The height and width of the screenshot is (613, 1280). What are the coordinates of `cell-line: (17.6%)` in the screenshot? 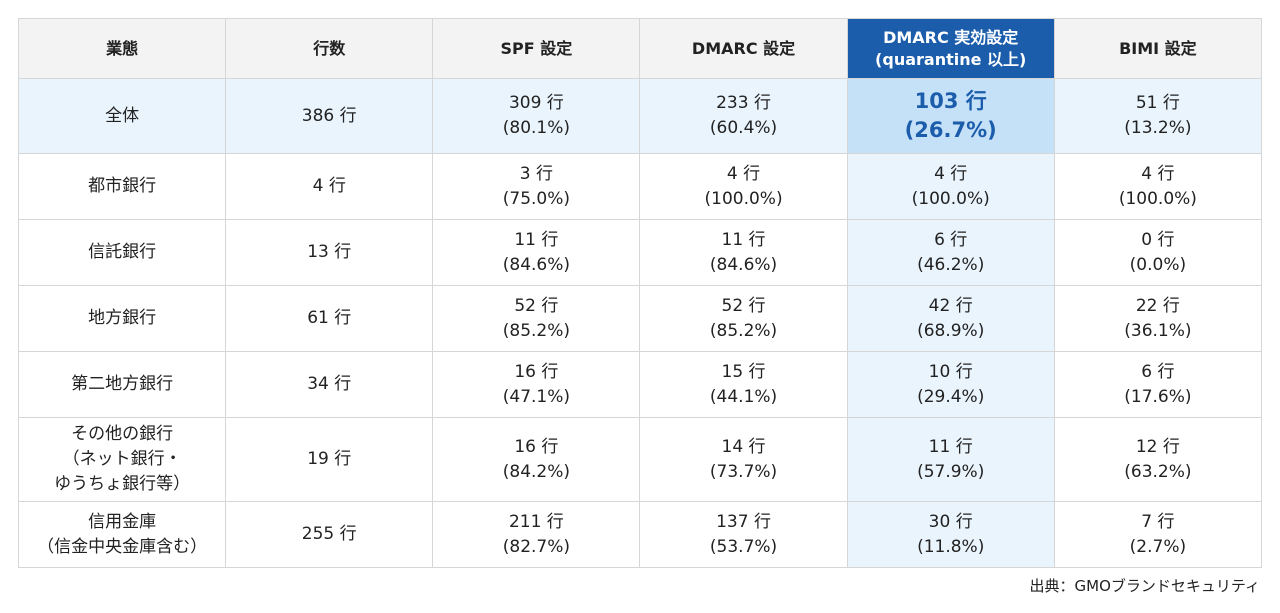 It's located at (1158, 396).